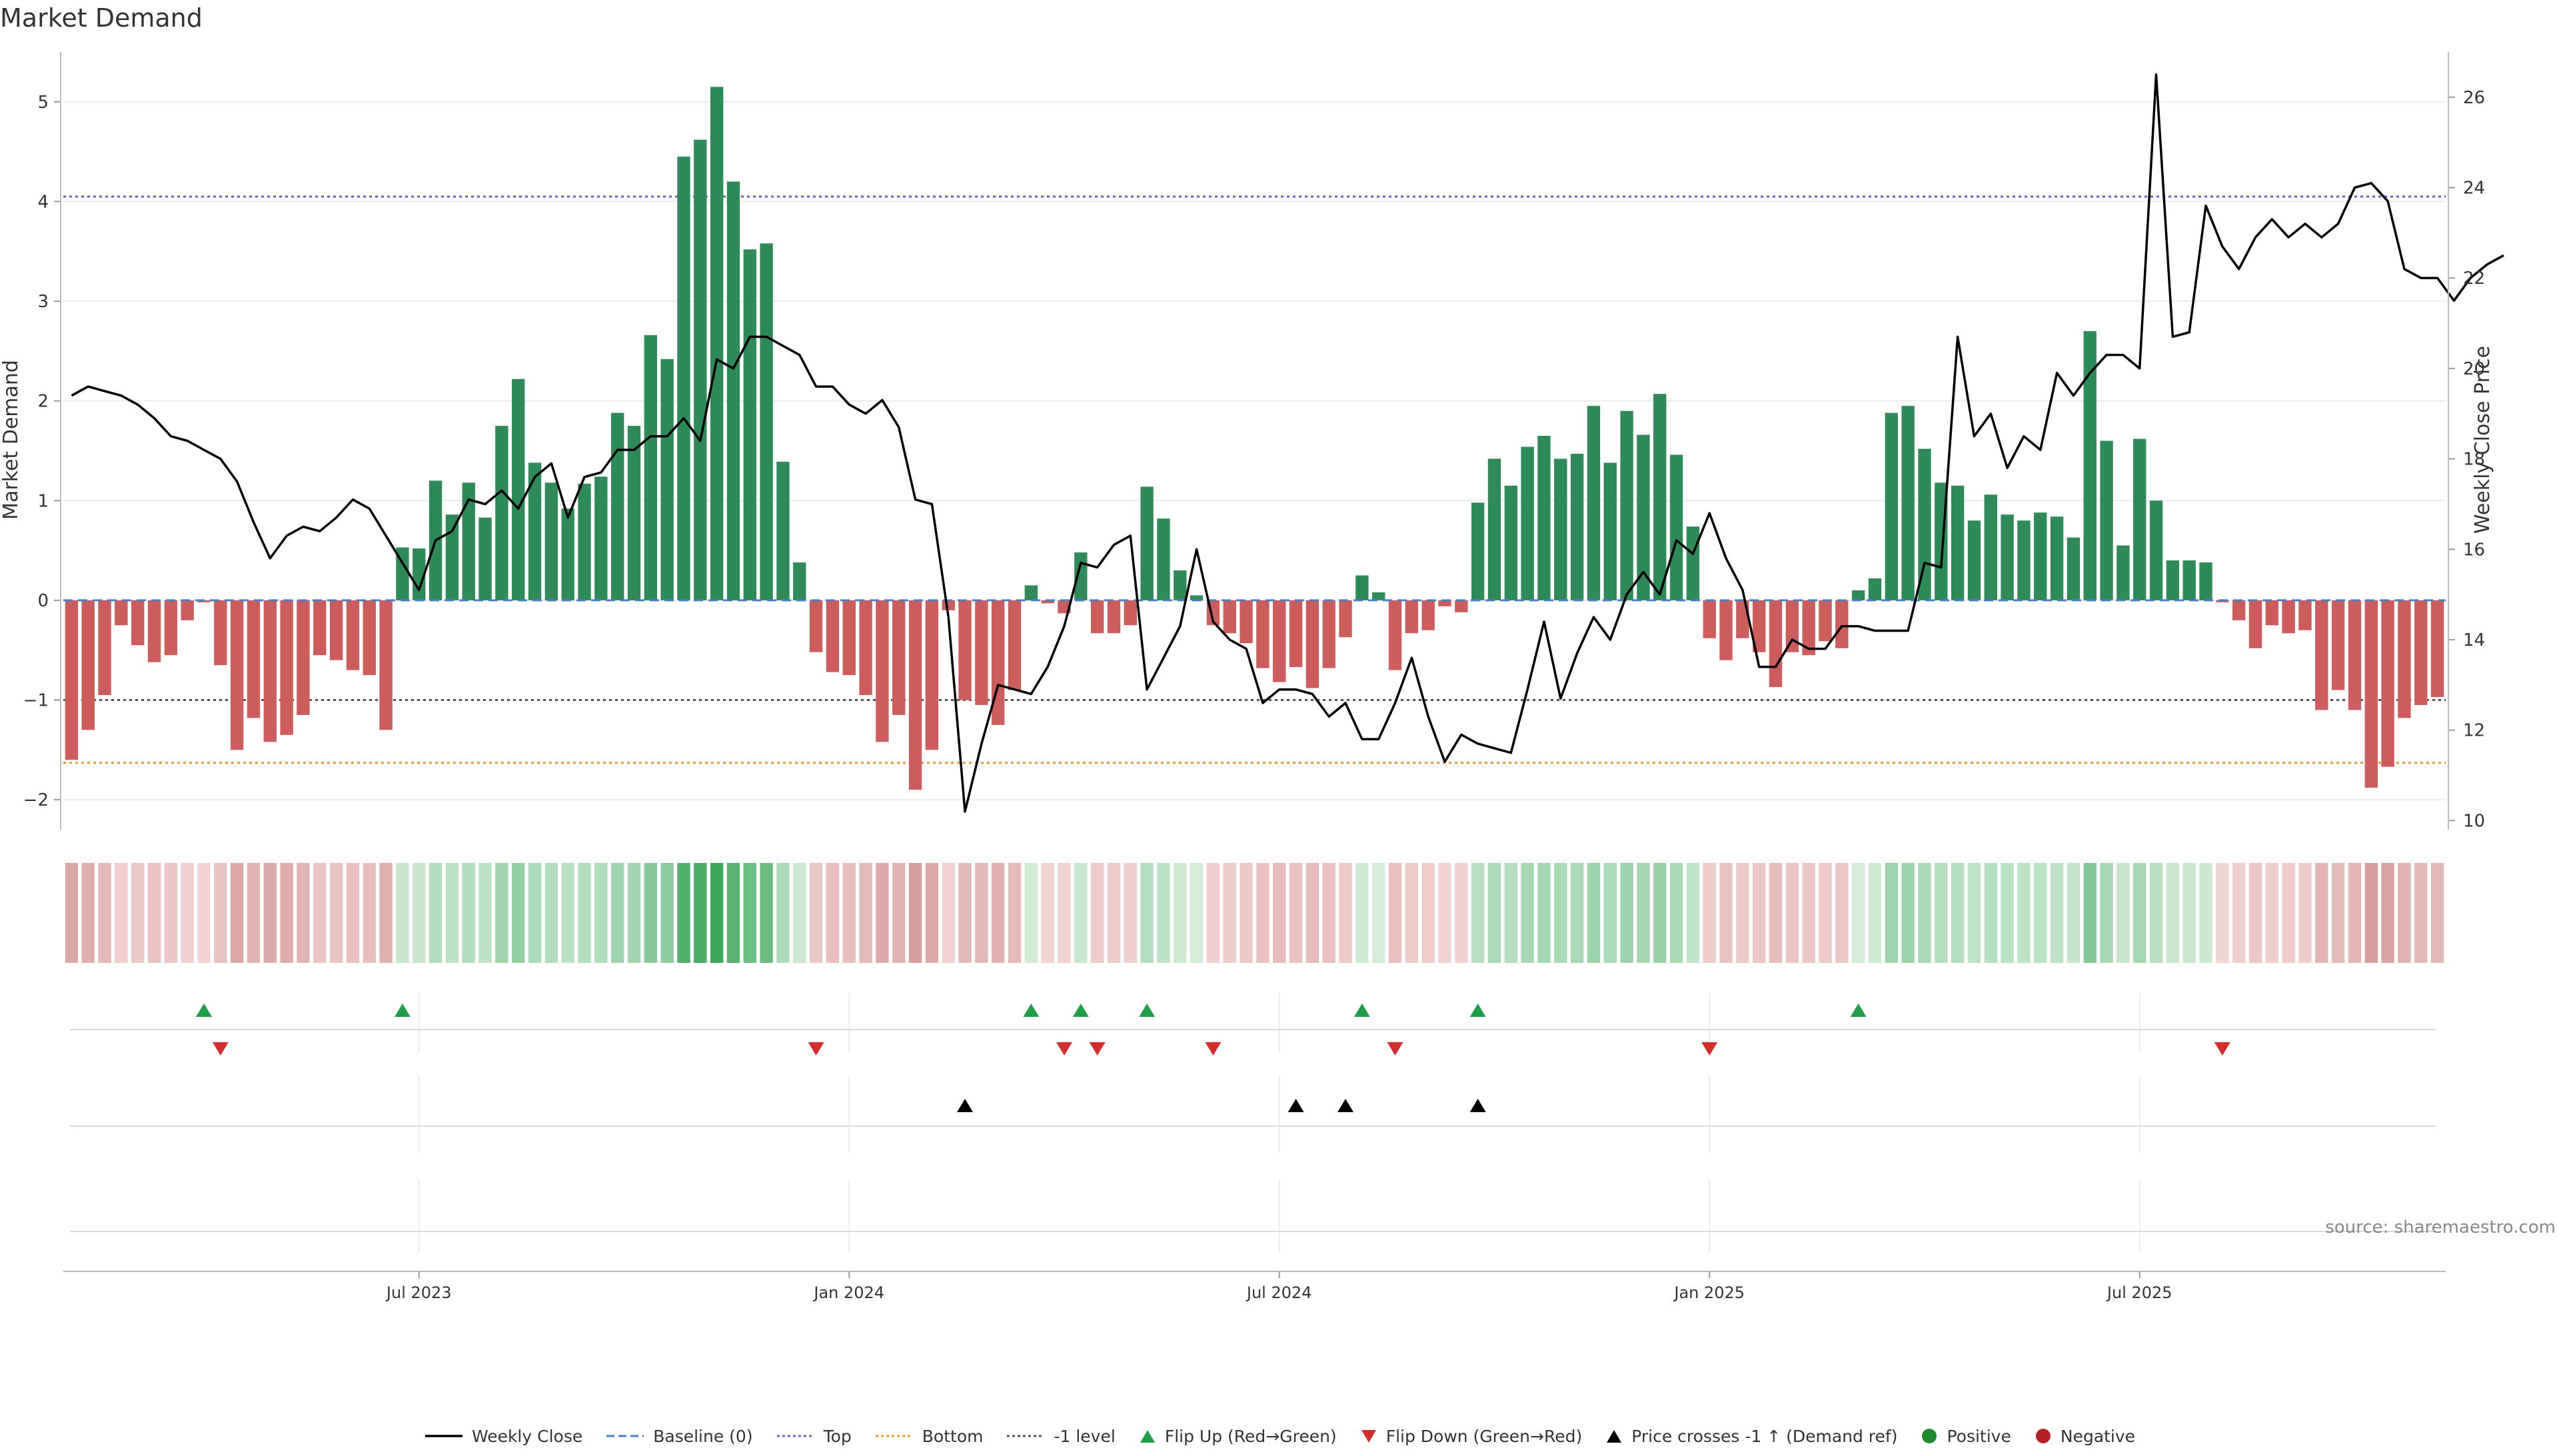 The width and height of the screenshot is (2559, 1456). What do you see at coordinates (443, 1436) in the screenshot?
I see `legend-swatch` at bounding box center [443, 1436].